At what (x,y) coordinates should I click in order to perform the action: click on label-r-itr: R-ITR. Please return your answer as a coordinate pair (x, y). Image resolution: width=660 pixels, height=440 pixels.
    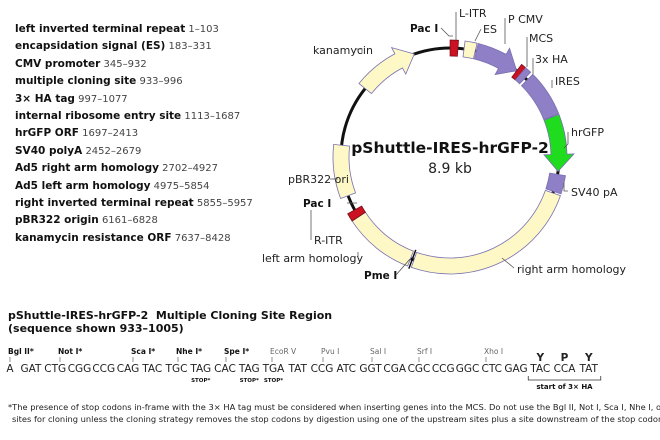
    Looking at the image, I should click on (328, 240).